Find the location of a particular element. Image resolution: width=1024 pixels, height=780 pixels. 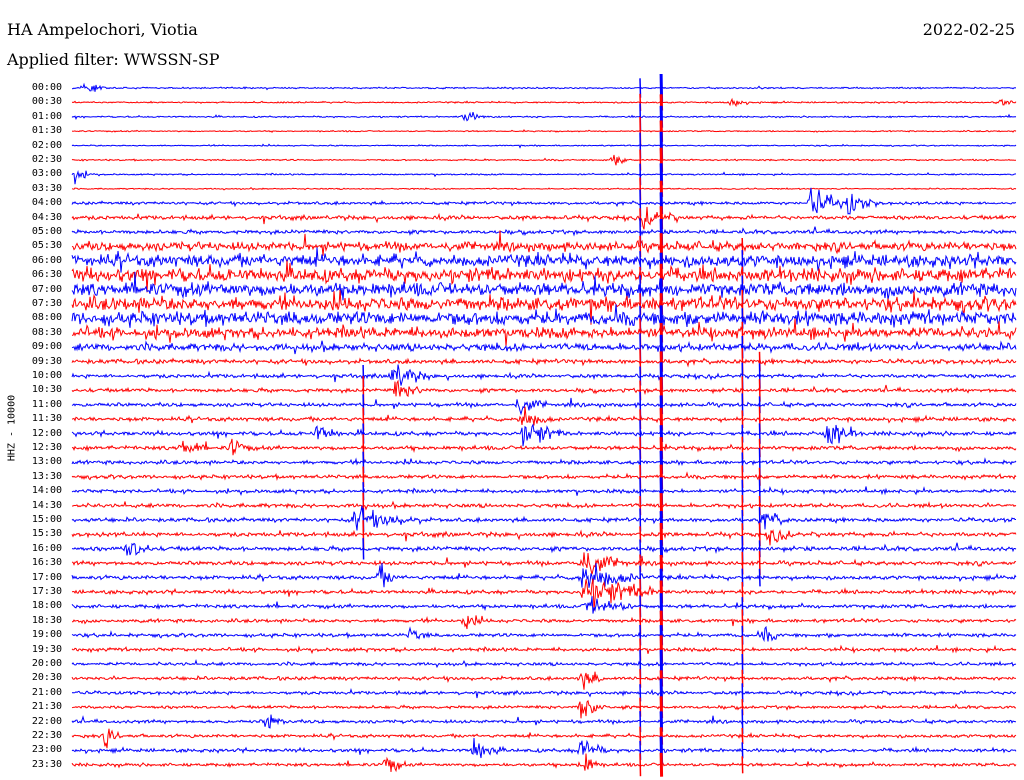

time-tick-1830: 18:30 is located at coordinates (46, 620).